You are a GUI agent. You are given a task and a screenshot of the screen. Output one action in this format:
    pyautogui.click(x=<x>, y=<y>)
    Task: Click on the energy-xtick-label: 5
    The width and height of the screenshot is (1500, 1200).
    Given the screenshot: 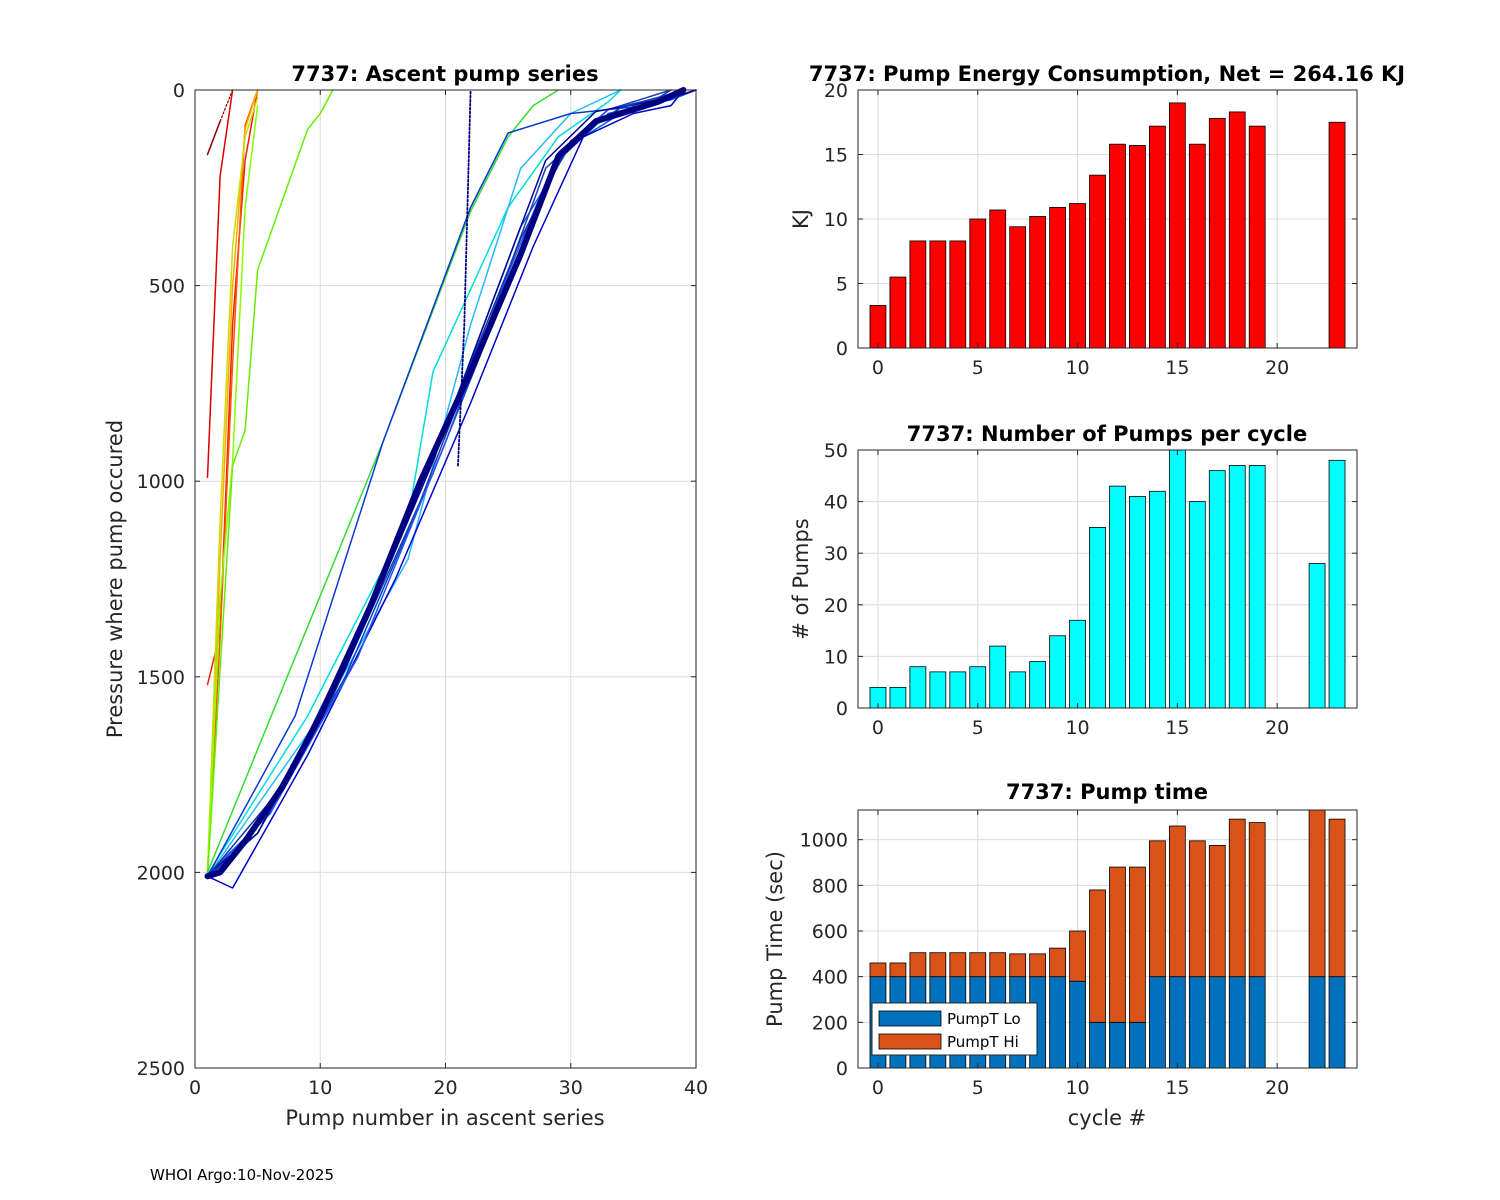 What is the action you would take?
    pyautogui.click(x=978, y=368)
    